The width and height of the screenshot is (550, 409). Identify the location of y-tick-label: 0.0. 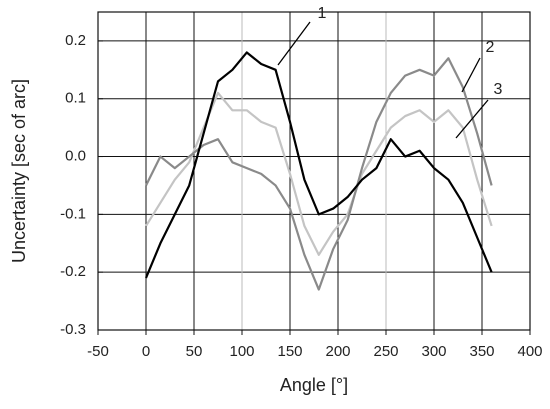
(75, 156).